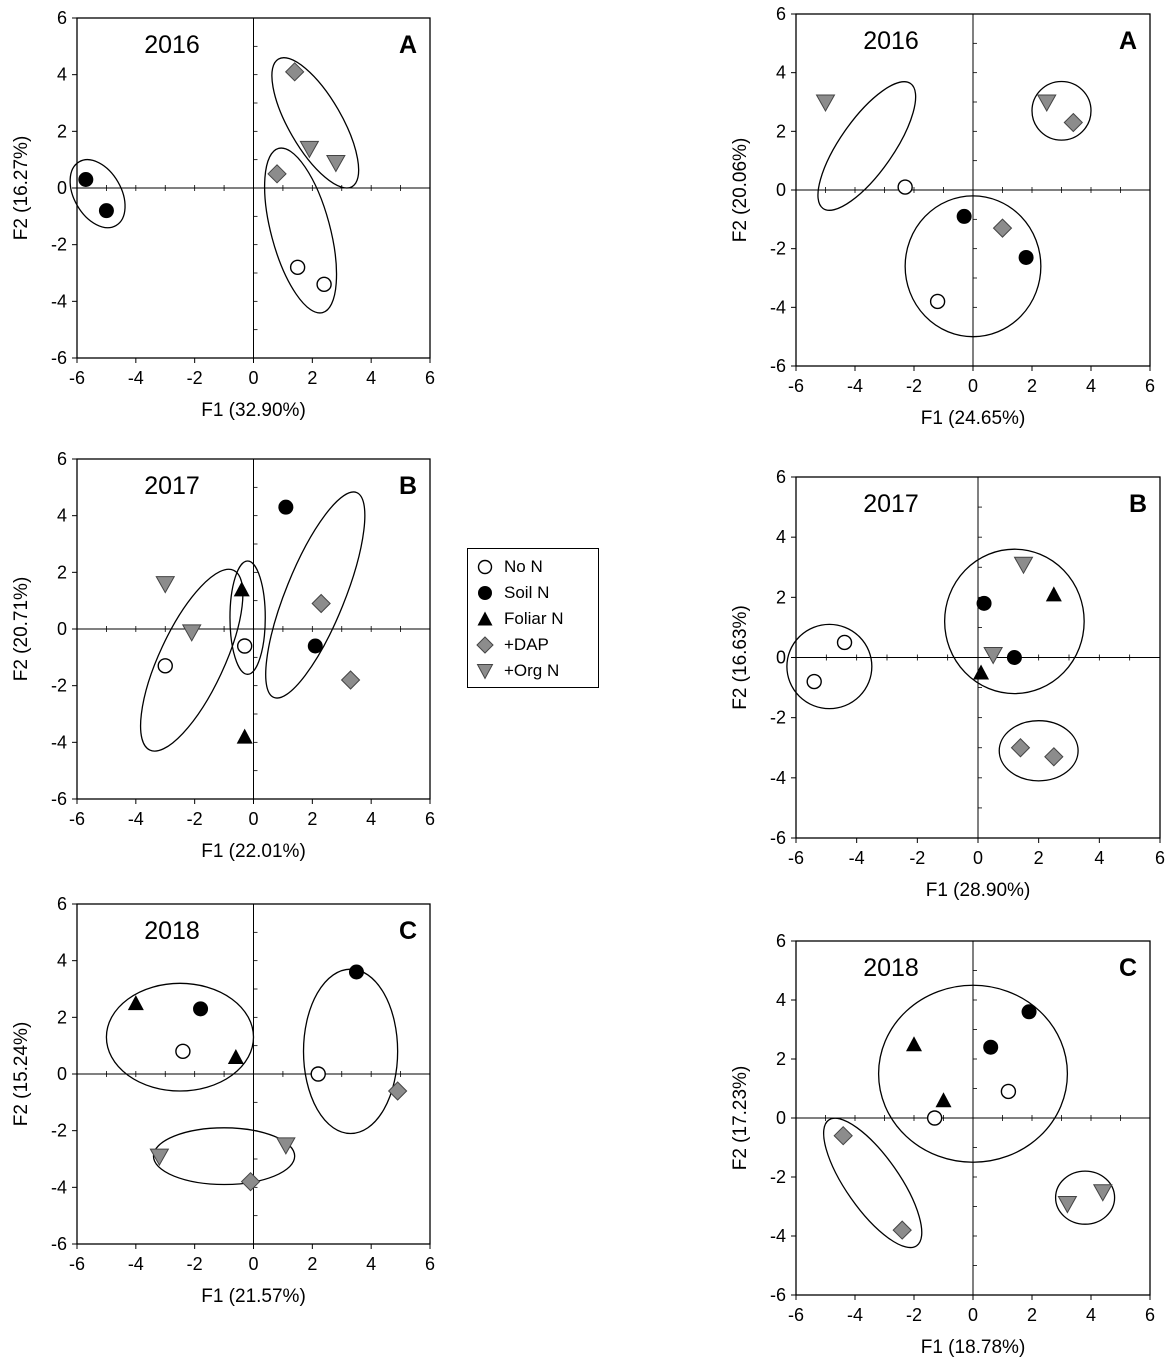  I want to click on legend-item-foliar-n: Foliar N, so click(520, 619).